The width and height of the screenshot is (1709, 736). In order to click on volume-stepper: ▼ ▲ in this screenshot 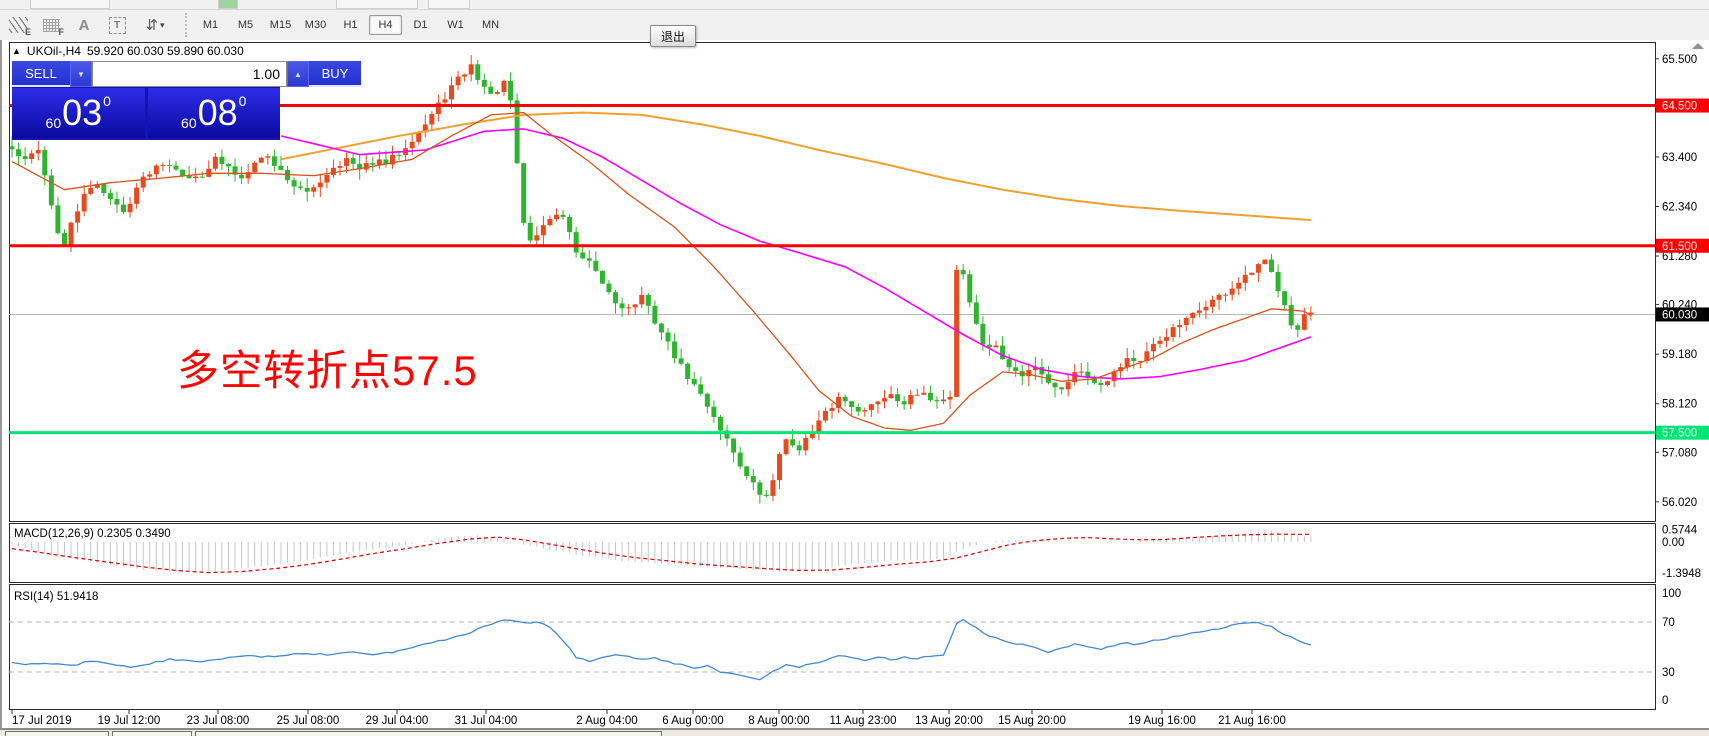, I will do `click(189, 74)`.